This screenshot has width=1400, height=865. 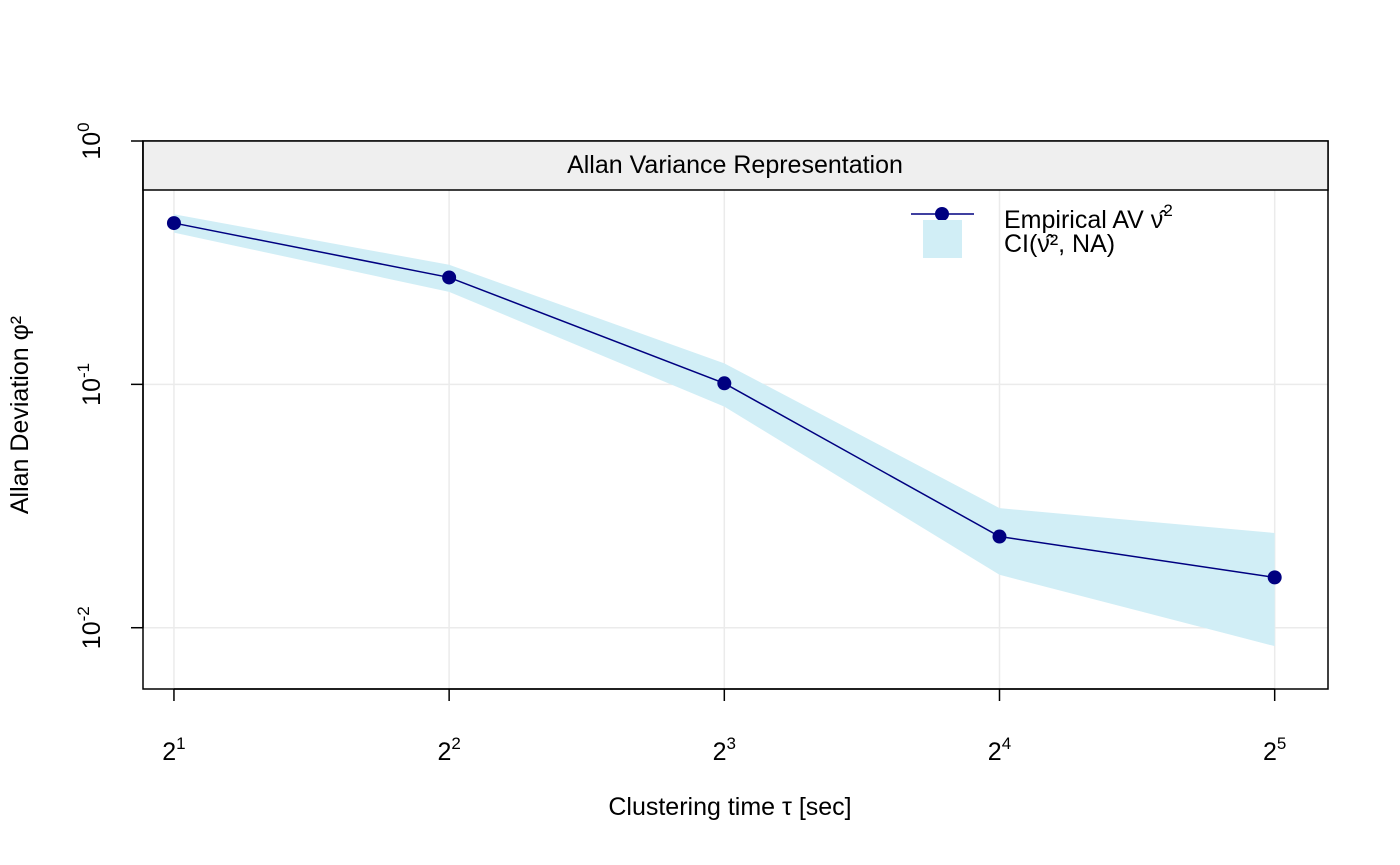 I want to click on x-tick-label: 24, so click(x=999, y=750).